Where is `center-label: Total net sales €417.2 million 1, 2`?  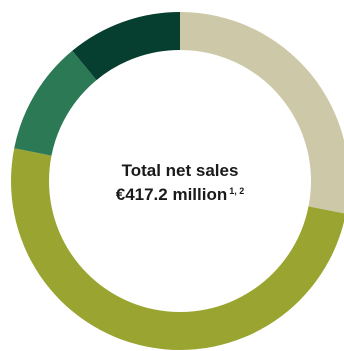
center-label: Total net sales €417.2 million 1, 2 is located at coordinates (180, 182).